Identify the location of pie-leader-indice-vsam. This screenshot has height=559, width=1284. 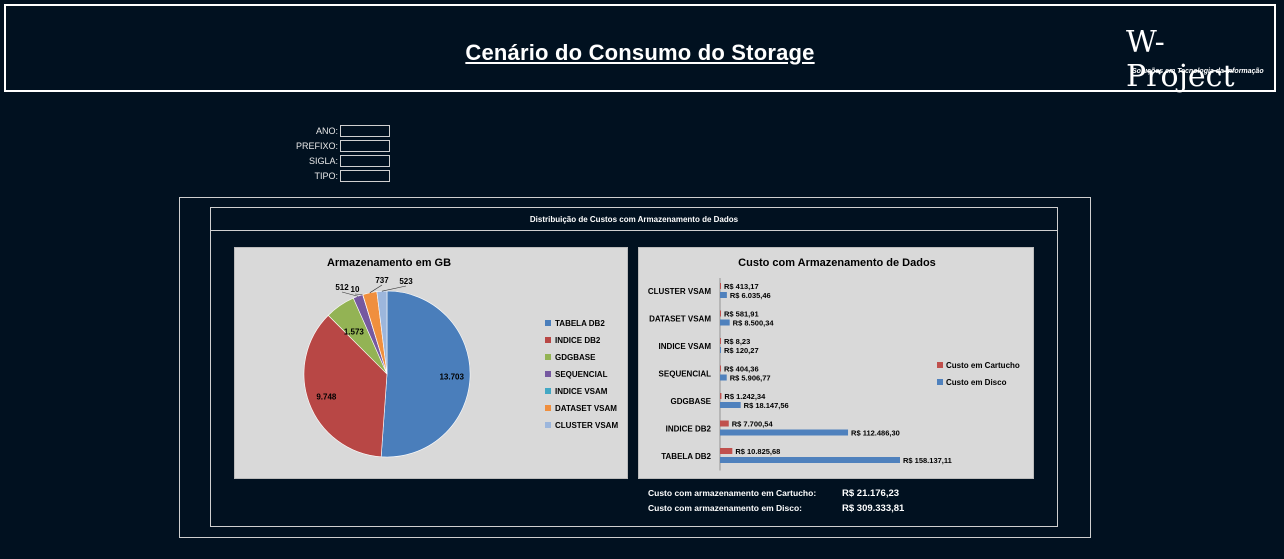
(358, 294).